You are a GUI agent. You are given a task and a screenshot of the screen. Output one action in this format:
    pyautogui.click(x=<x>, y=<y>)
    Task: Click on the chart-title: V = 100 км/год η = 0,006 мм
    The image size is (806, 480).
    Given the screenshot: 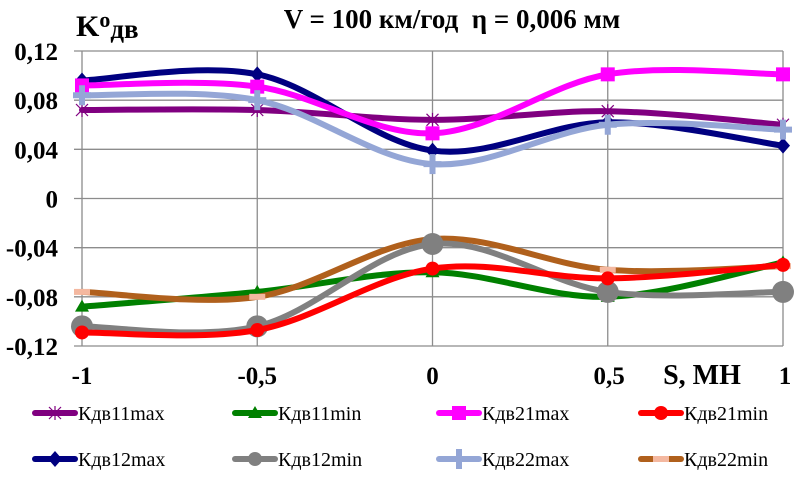 What is the action you would take?
    pyautogui.click(x=452, y=19)
    